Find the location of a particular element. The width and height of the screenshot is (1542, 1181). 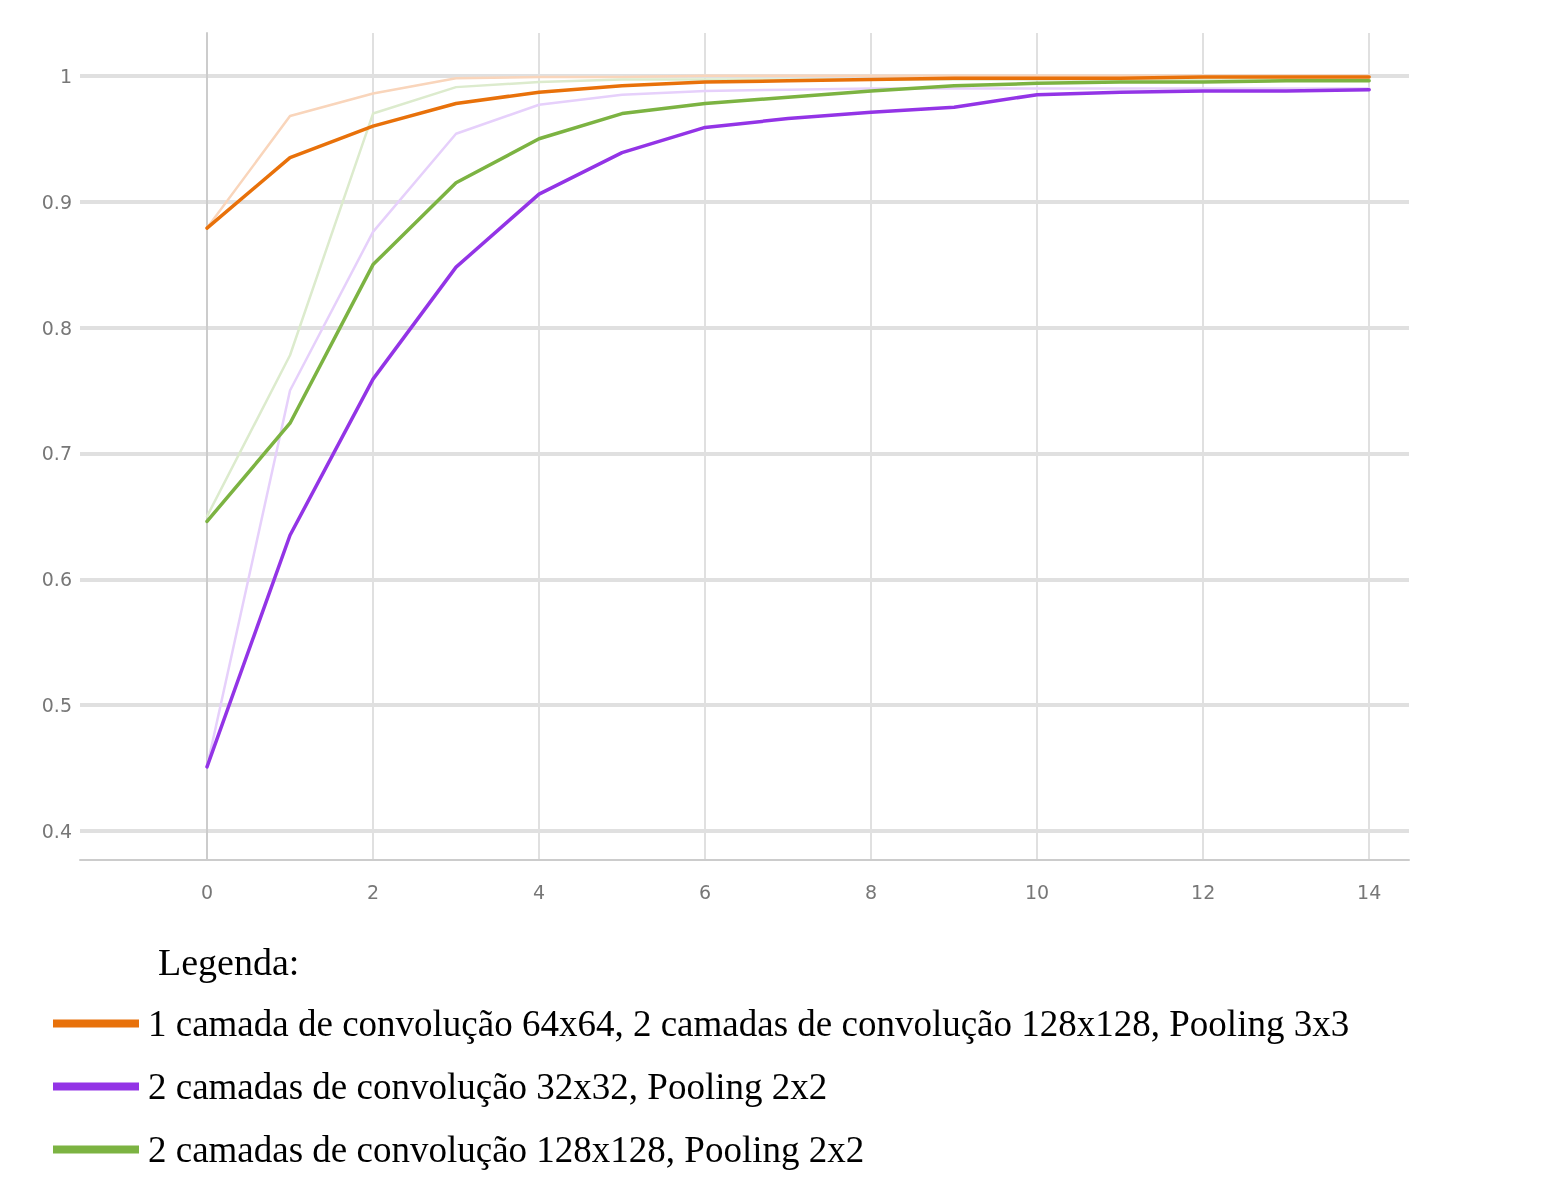

x-tick-label: 4 is located at coordinates (539, 891).